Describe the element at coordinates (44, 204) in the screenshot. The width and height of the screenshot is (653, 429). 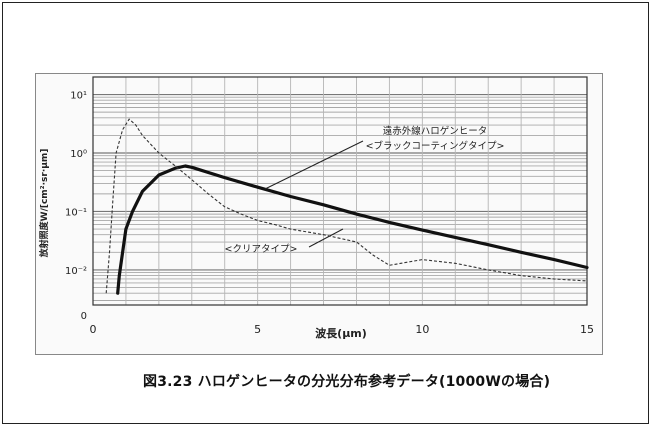
I see `y-axis-label: 放射照度W/[cm²·sr·μm]` at that location.